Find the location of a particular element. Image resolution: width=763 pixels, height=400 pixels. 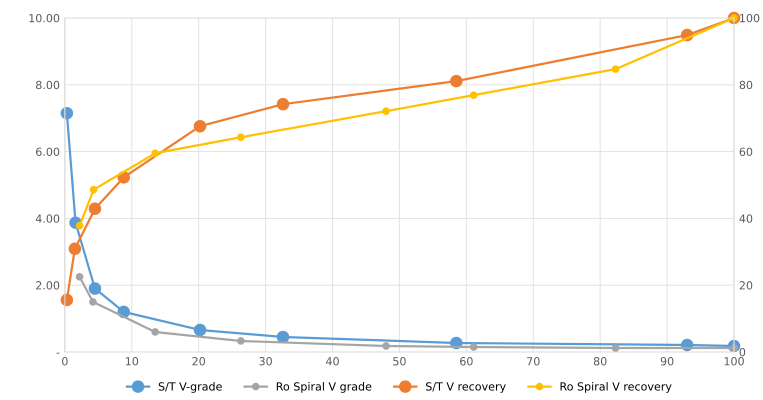

y2-tick-label: 80 is located at coordinates (746, 85).